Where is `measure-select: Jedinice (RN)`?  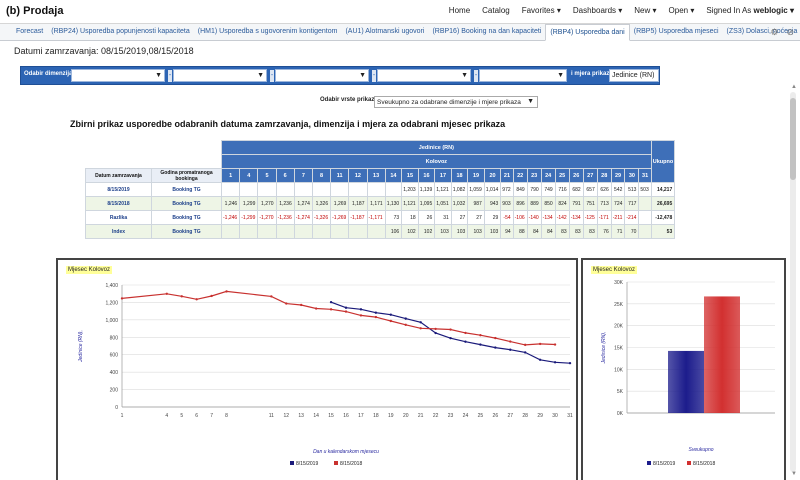 measure-select: Jedinice (RN) is located at coordinates (634, 75).